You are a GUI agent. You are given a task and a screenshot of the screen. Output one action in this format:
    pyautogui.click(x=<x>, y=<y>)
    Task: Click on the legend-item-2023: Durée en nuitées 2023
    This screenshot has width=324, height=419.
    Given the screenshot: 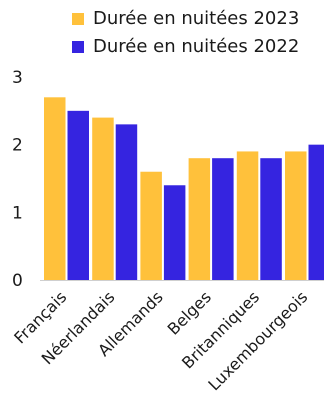 What is the action you would take?
    pyautogui.click(x=185, y=19)
    